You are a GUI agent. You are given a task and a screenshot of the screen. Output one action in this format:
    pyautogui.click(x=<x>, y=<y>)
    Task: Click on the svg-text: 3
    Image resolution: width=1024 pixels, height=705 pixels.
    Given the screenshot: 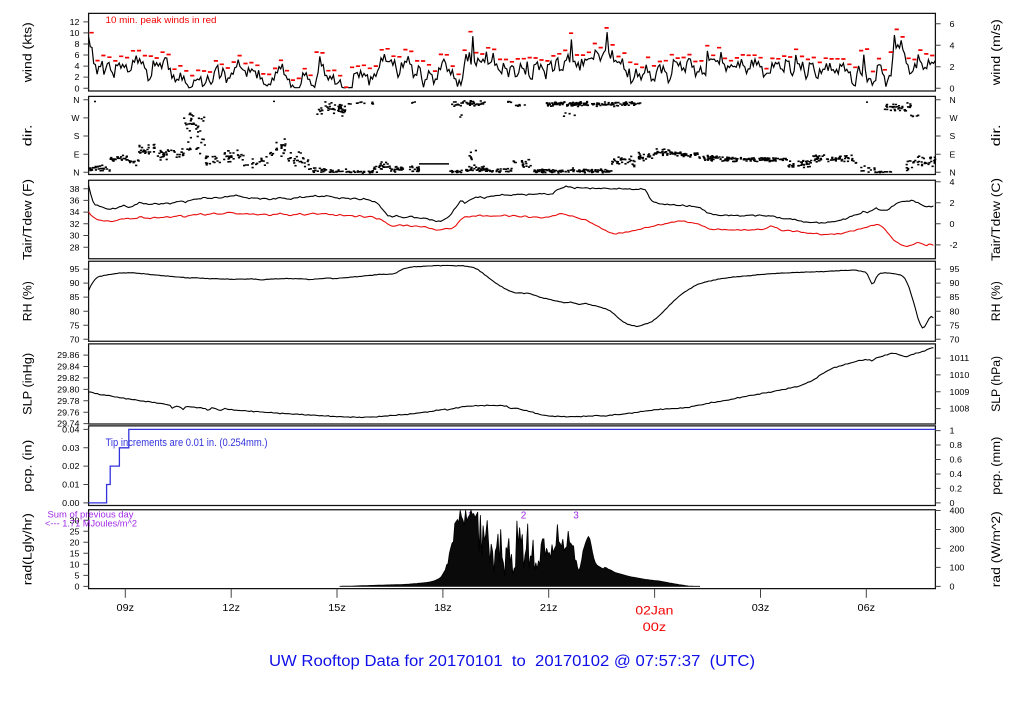 What is the action you would take?
    pyautogui.click(x=576, y=516)
    